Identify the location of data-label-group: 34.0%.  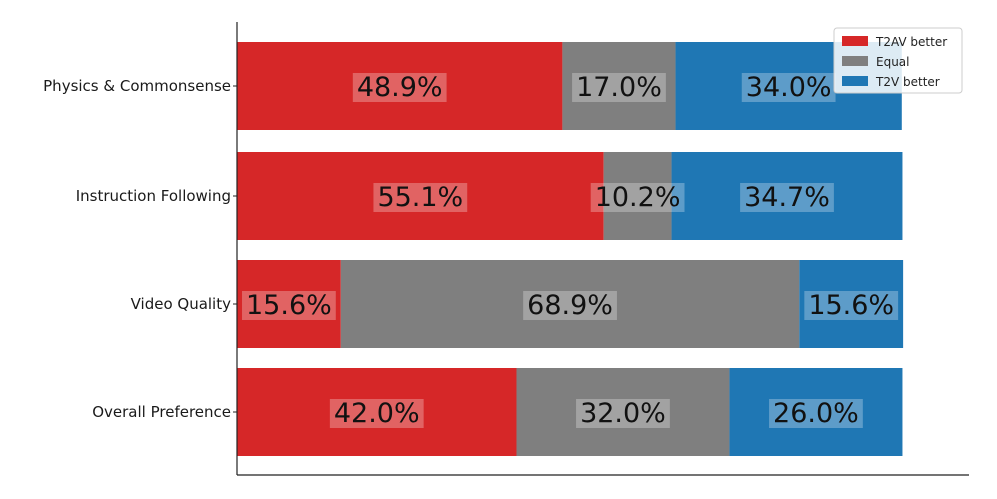
(788, 87).